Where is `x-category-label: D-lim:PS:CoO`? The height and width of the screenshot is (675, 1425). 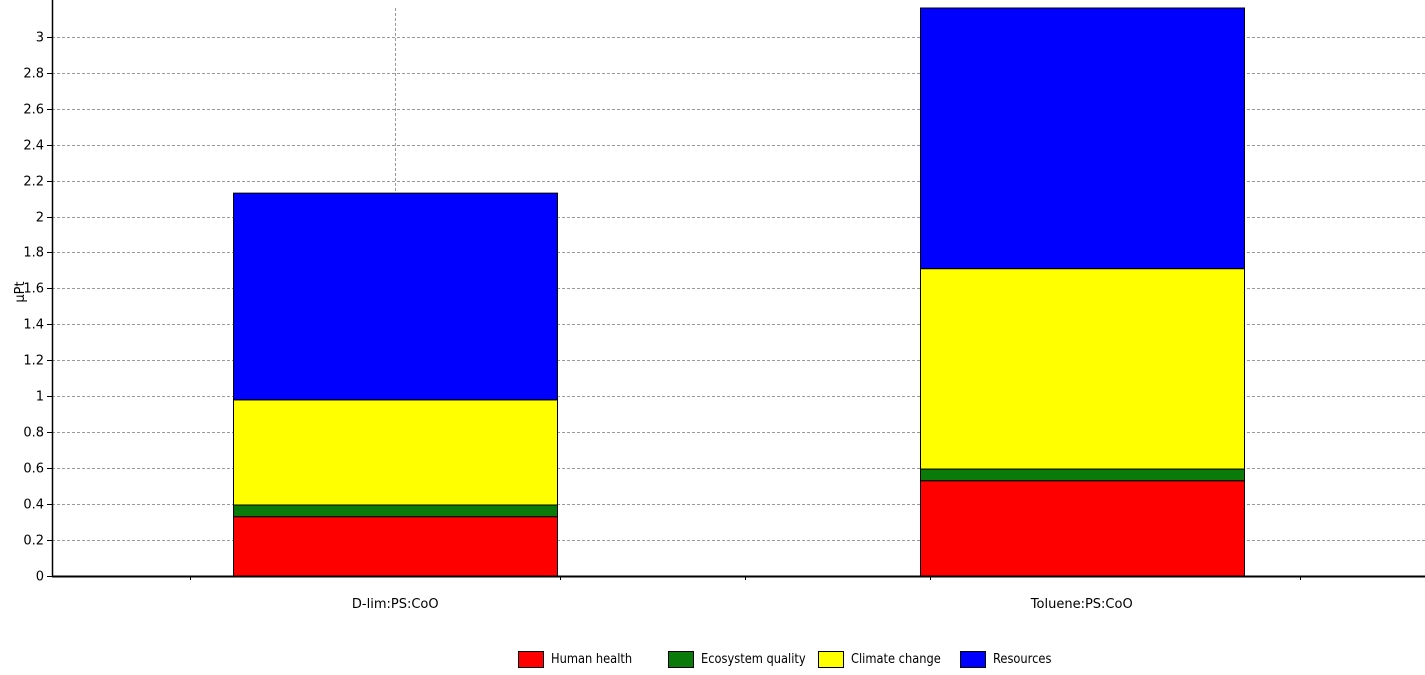
x-category-label: D-lim:PS:CoO is located at coordinates (395, 604).